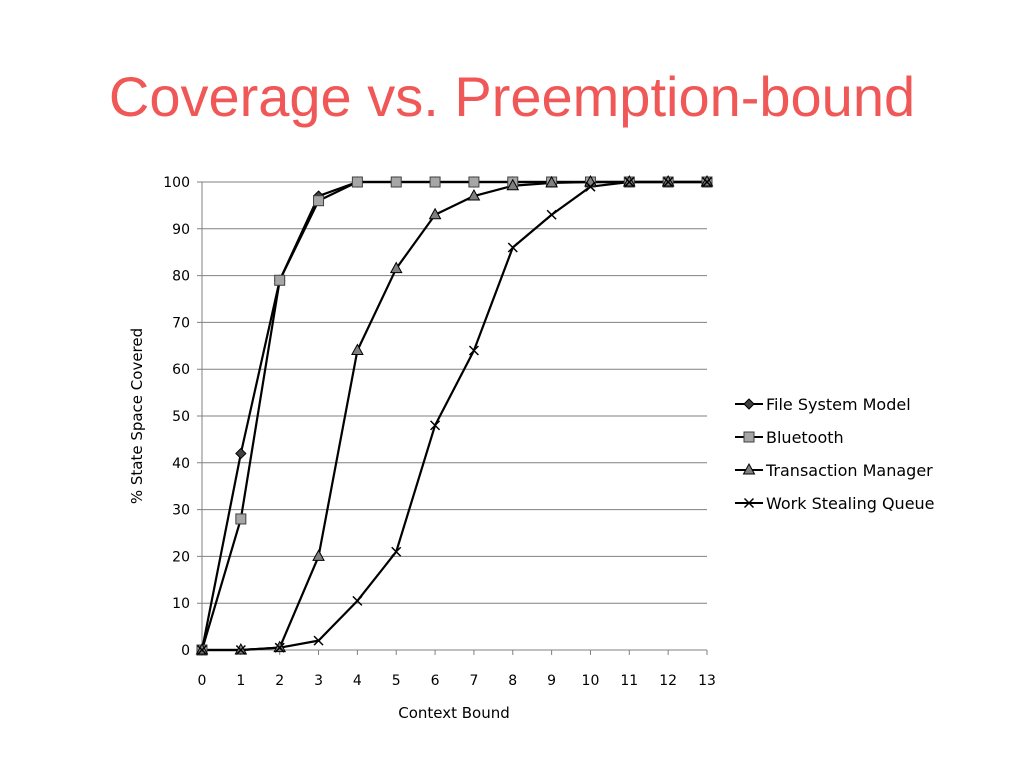 The width and height of the screenshot is (1024, 768). I want to click on x-tick-label: 9, so click(551, 681).